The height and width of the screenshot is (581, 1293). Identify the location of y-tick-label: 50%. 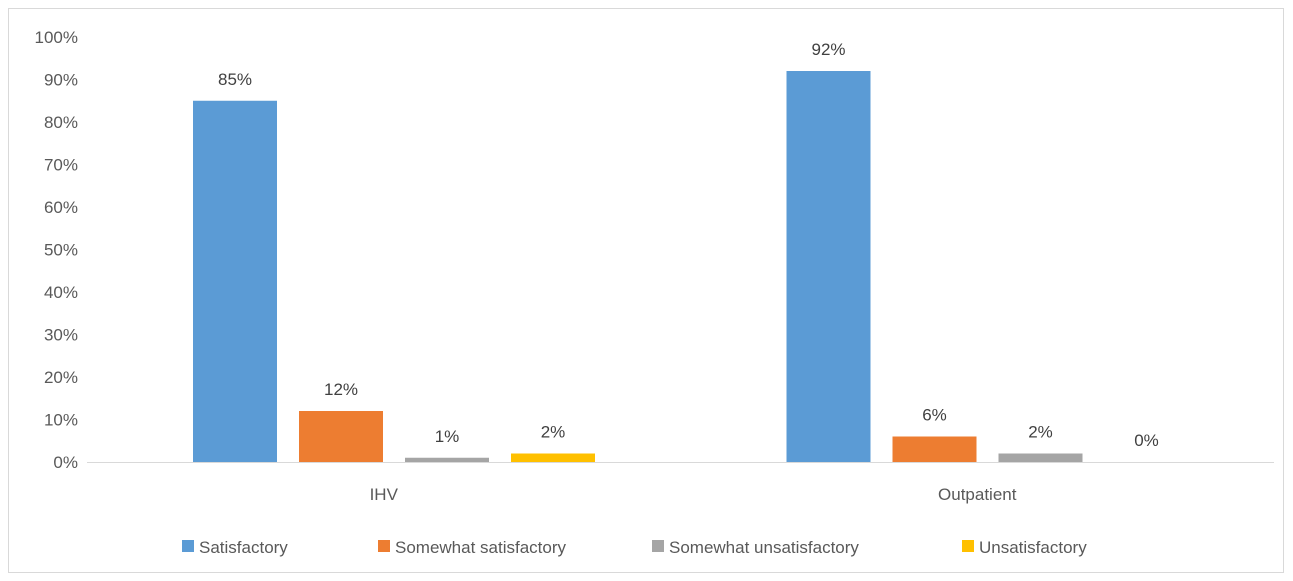
(61, 250).